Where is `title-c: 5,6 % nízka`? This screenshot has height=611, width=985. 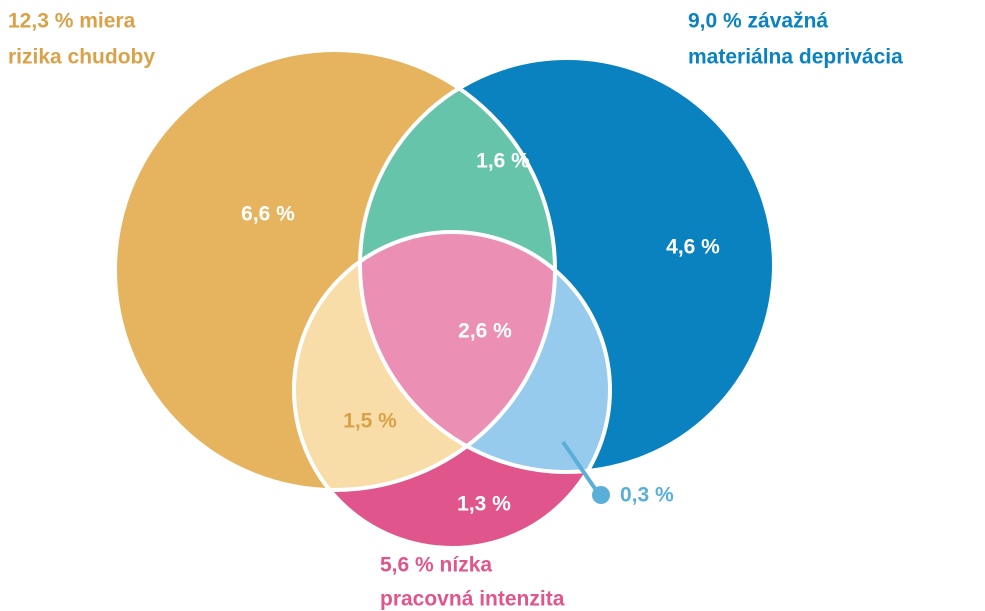 title-c: 5,6 % nízka is located at coordinates (436, 565).